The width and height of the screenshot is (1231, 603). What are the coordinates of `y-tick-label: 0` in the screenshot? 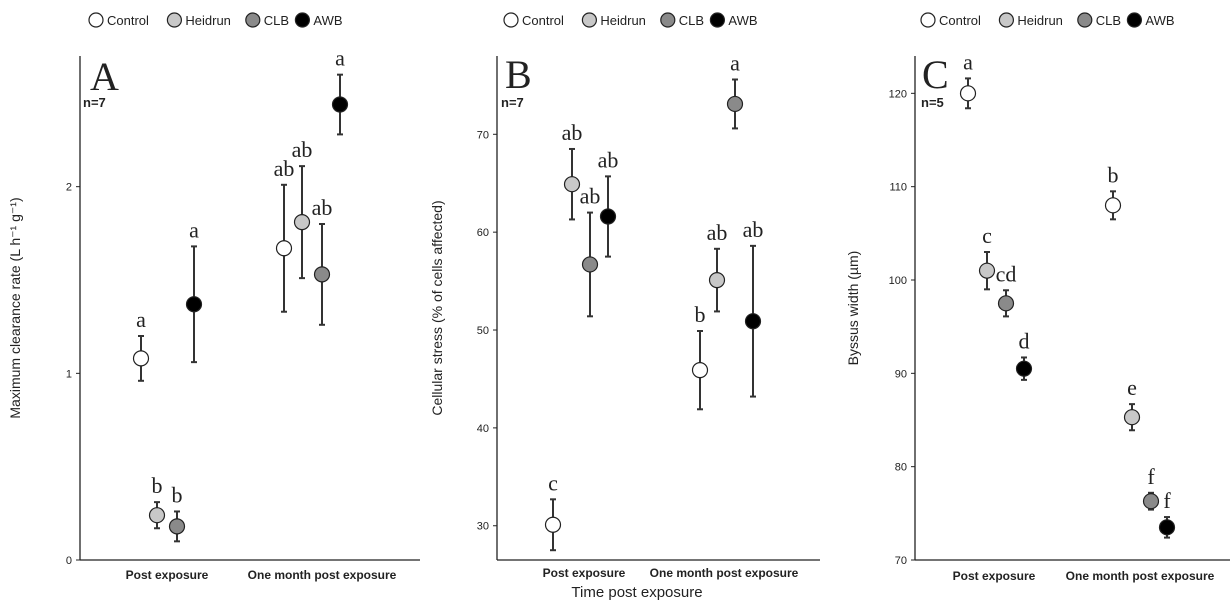 It's located at (69, 561).